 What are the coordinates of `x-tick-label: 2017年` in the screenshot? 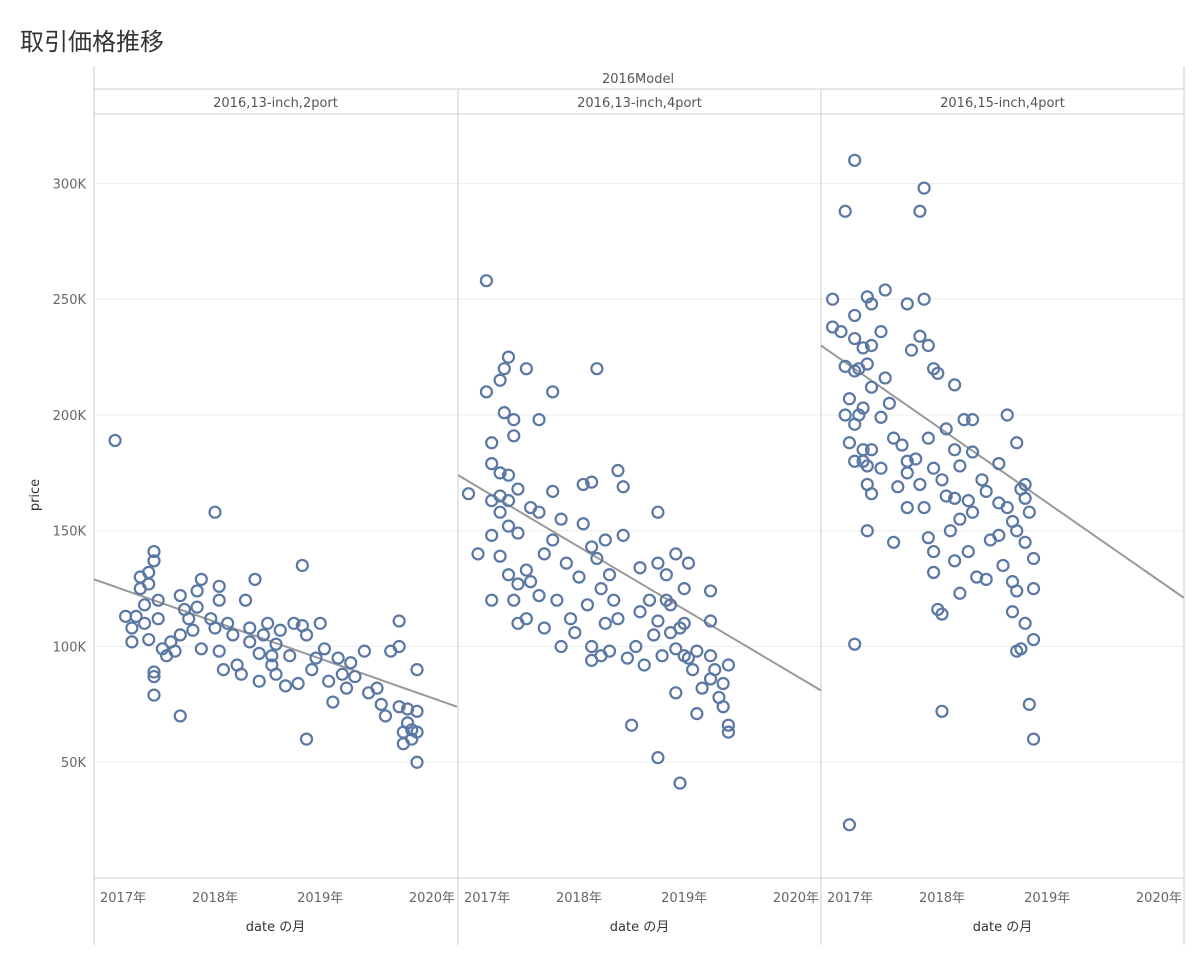 It's located at (123, 898).